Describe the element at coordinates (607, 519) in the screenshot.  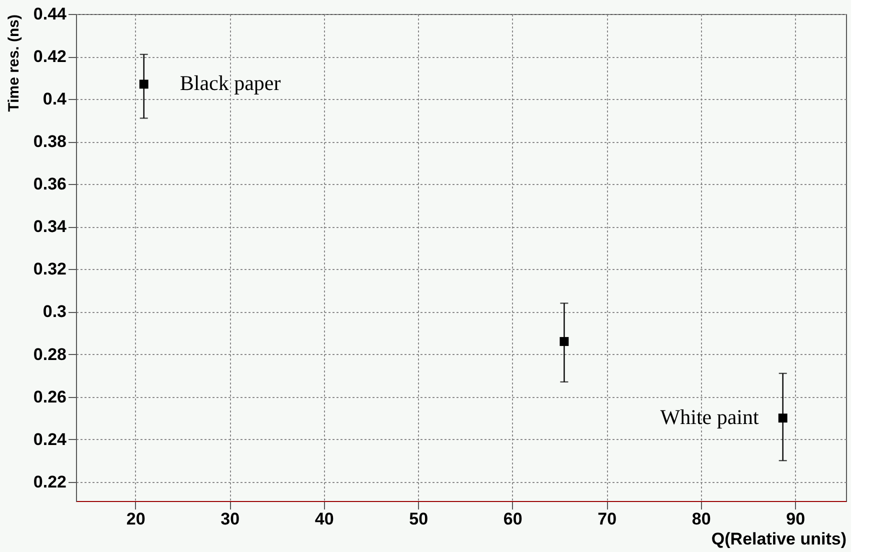
I see `x-tick-label: 70` at that location.